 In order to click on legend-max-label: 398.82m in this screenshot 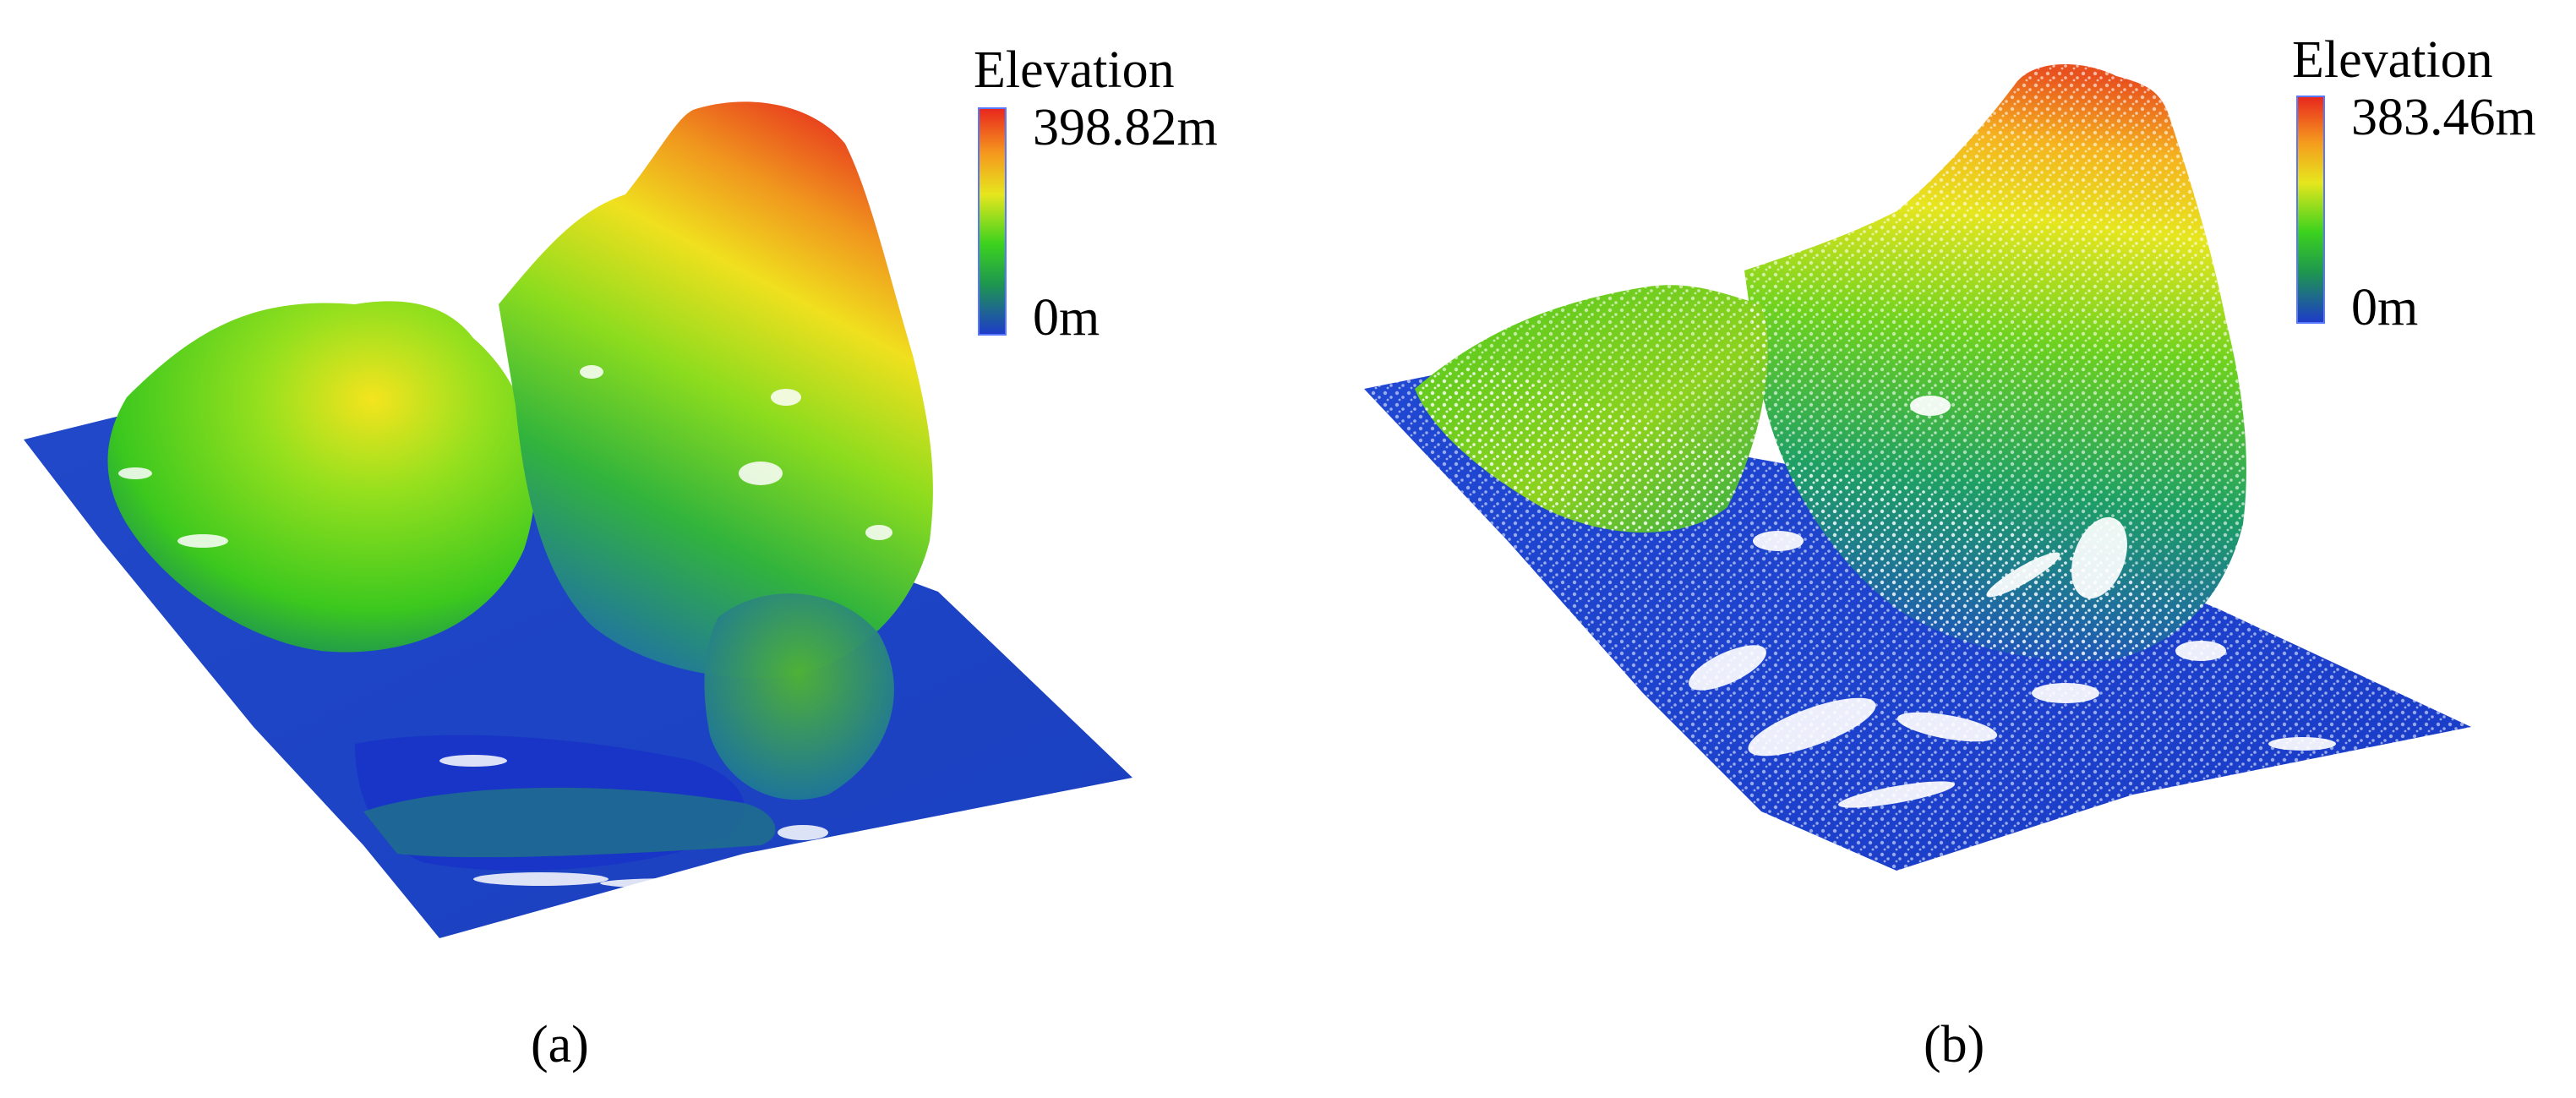, I will do `click(1125, 127)`.